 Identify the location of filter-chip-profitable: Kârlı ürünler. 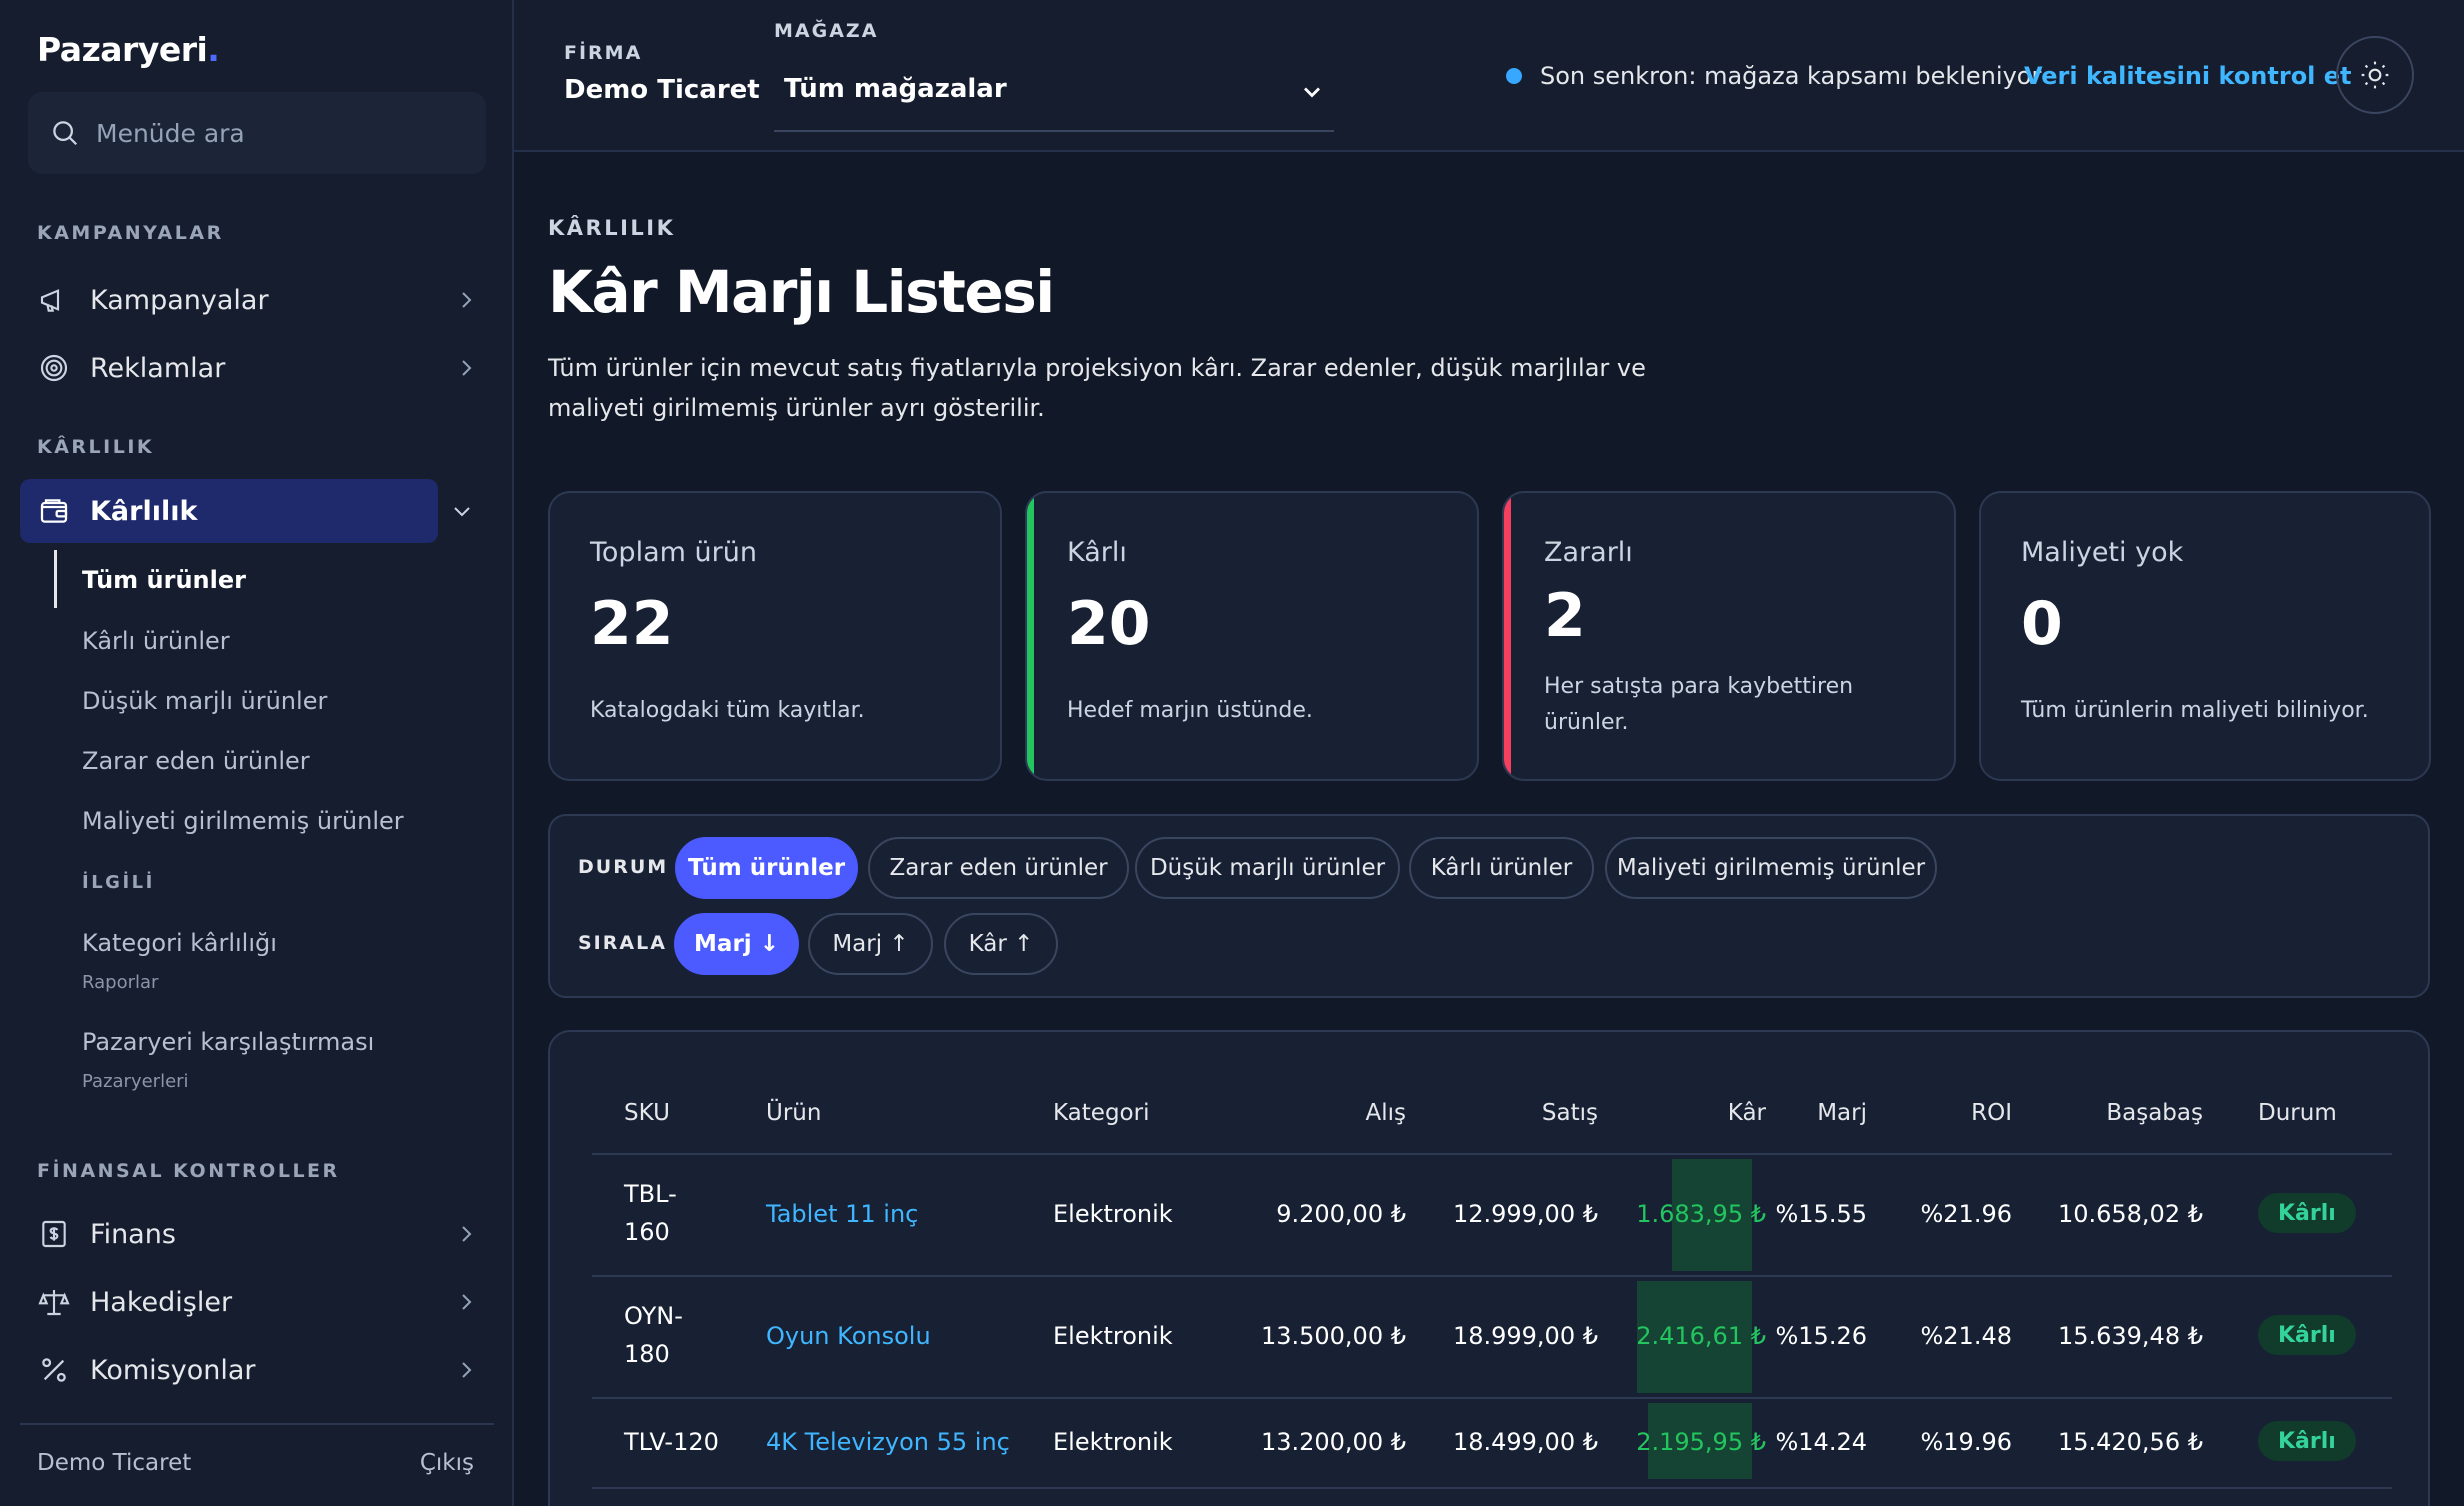
(1501, 868).